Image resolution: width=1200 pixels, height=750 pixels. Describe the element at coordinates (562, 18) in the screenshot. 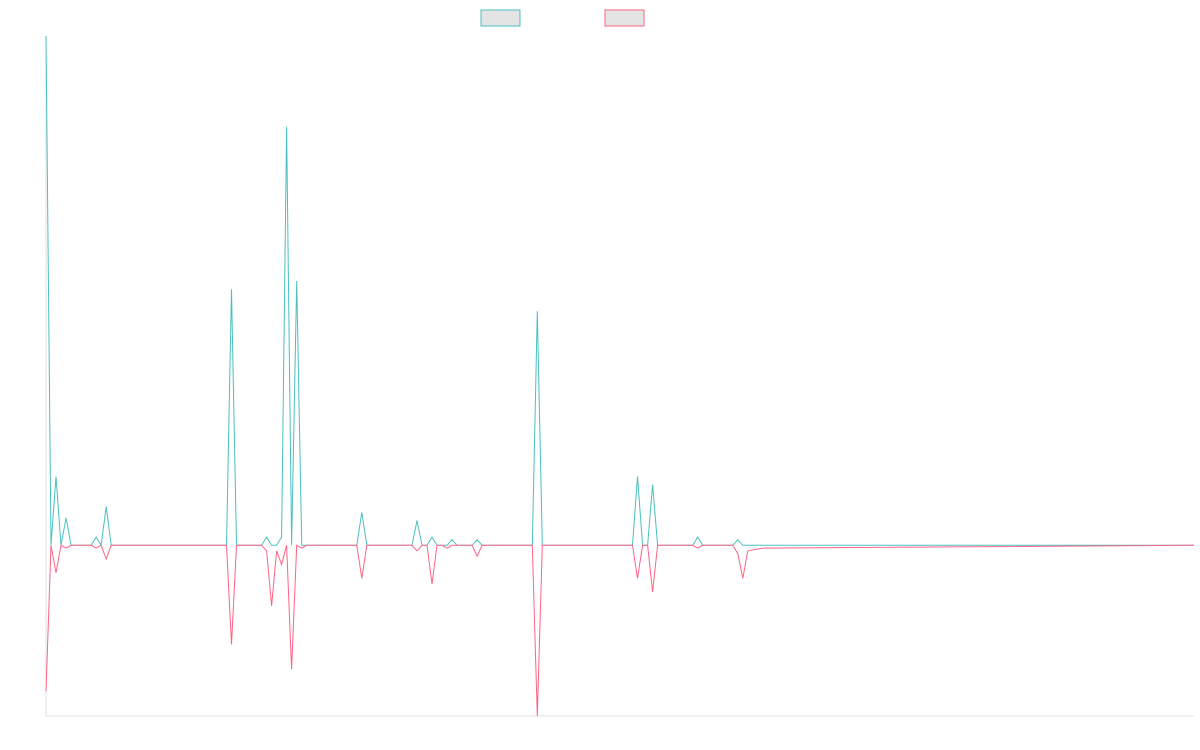

I see `legend` at that location.